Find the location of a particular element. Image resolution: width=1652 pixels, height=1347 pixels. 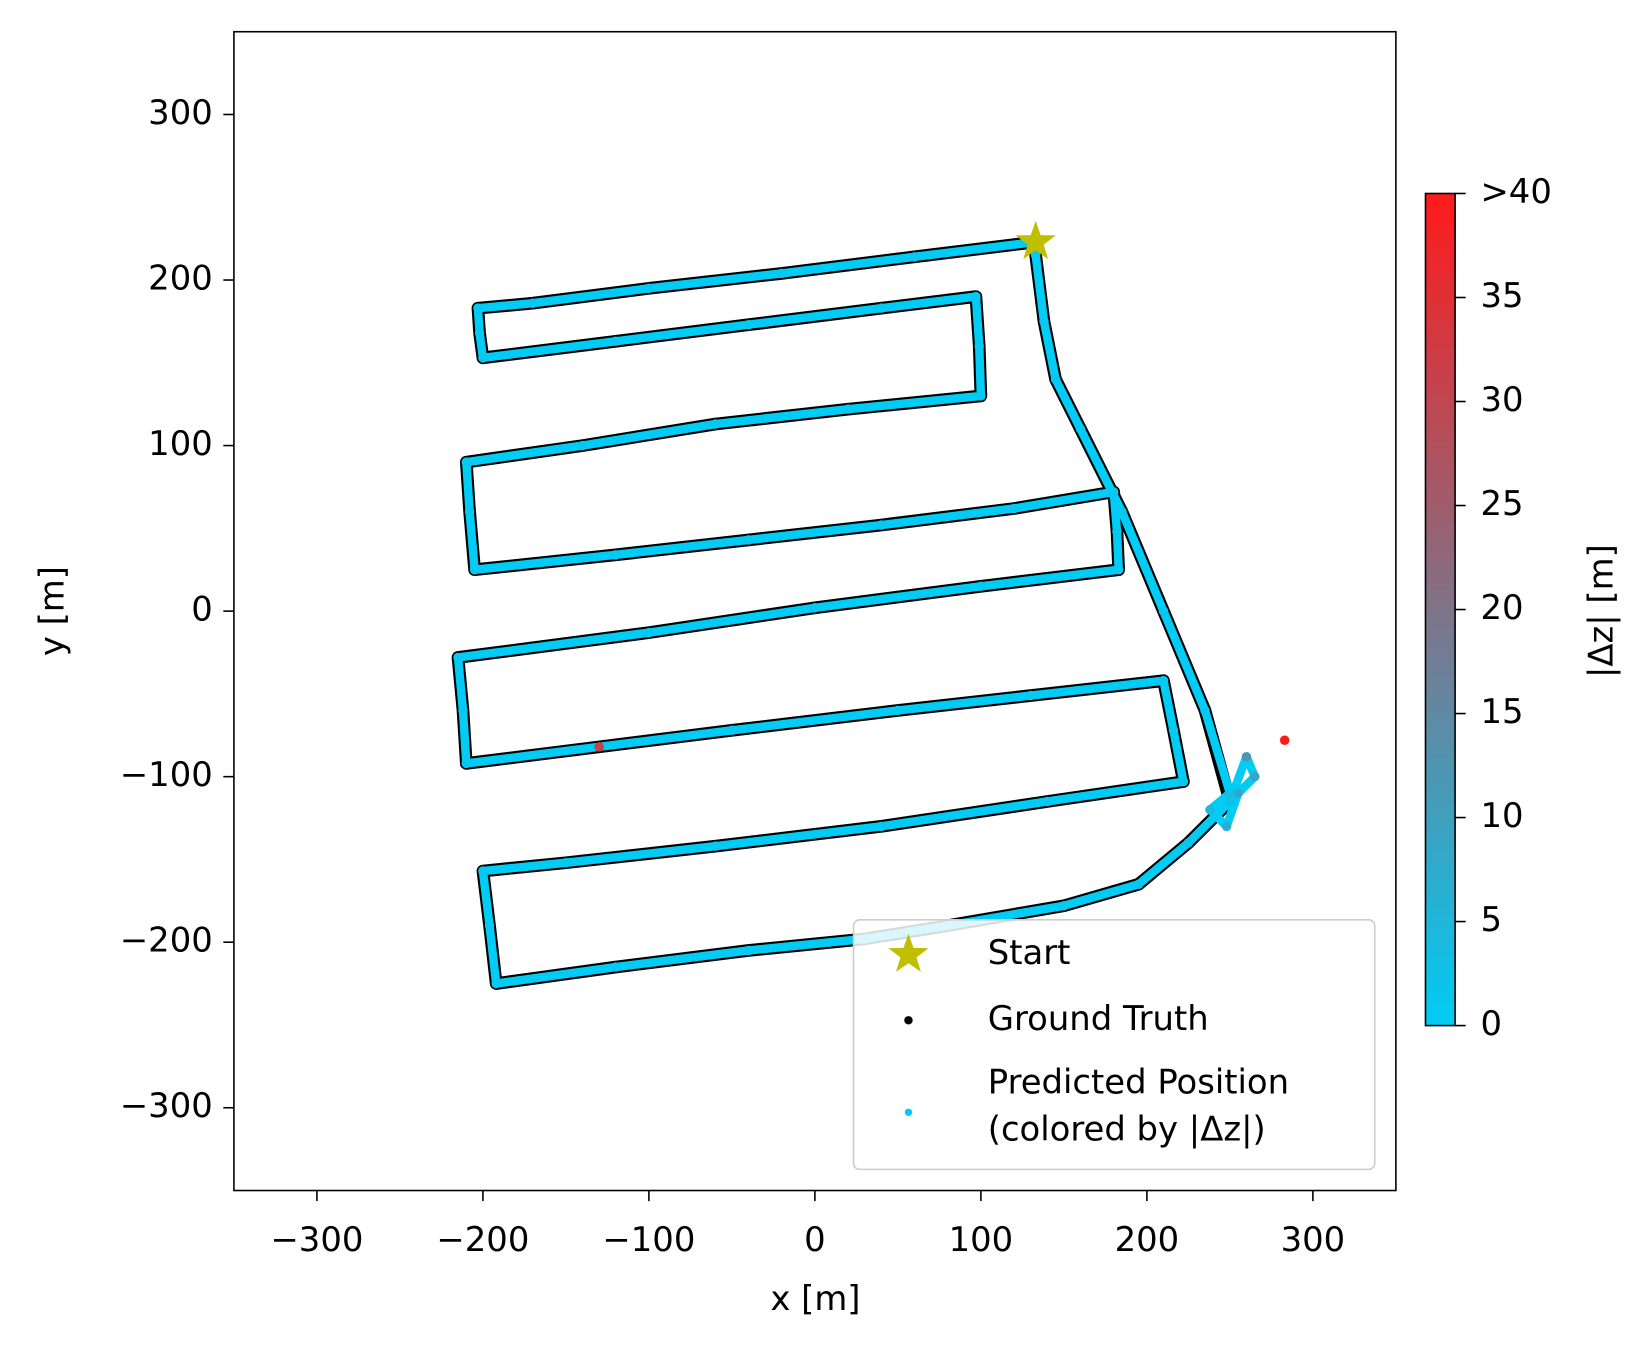

legend-start-marker is located at coordinates (908, 952).